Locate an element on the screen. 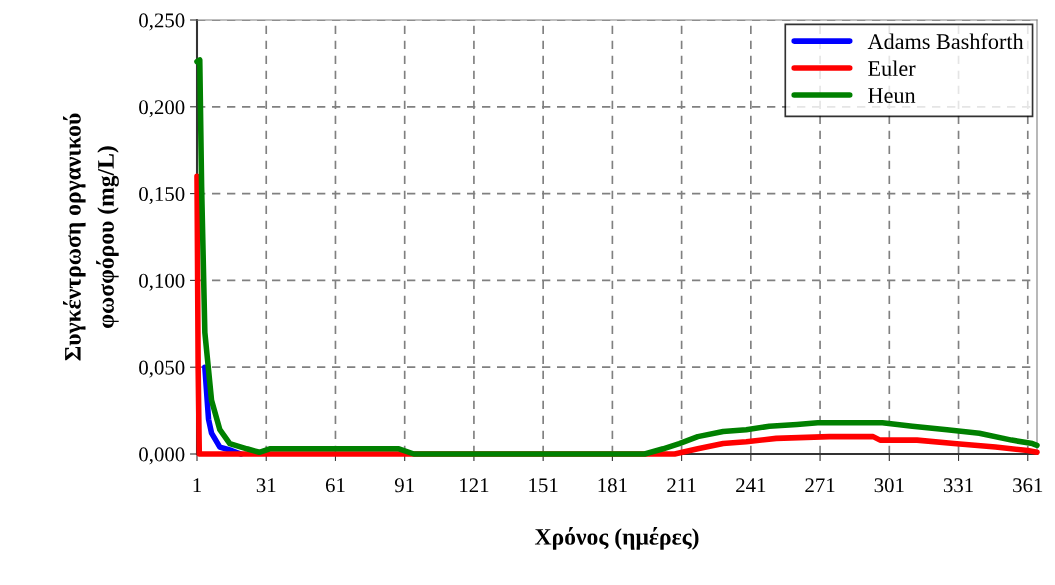  x-tick-label: 271 is located at coordinates (820, 485).